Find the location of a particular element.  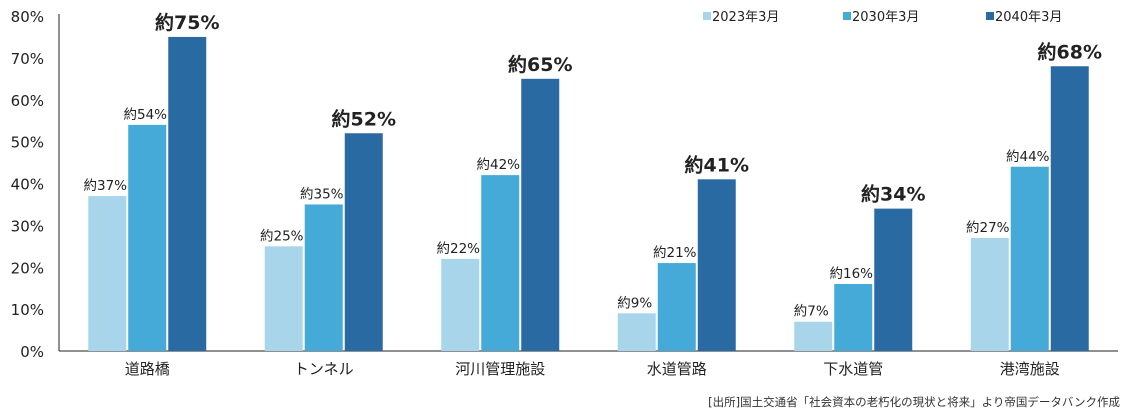

data-label: 約54% is located at coordinates (145, 115).